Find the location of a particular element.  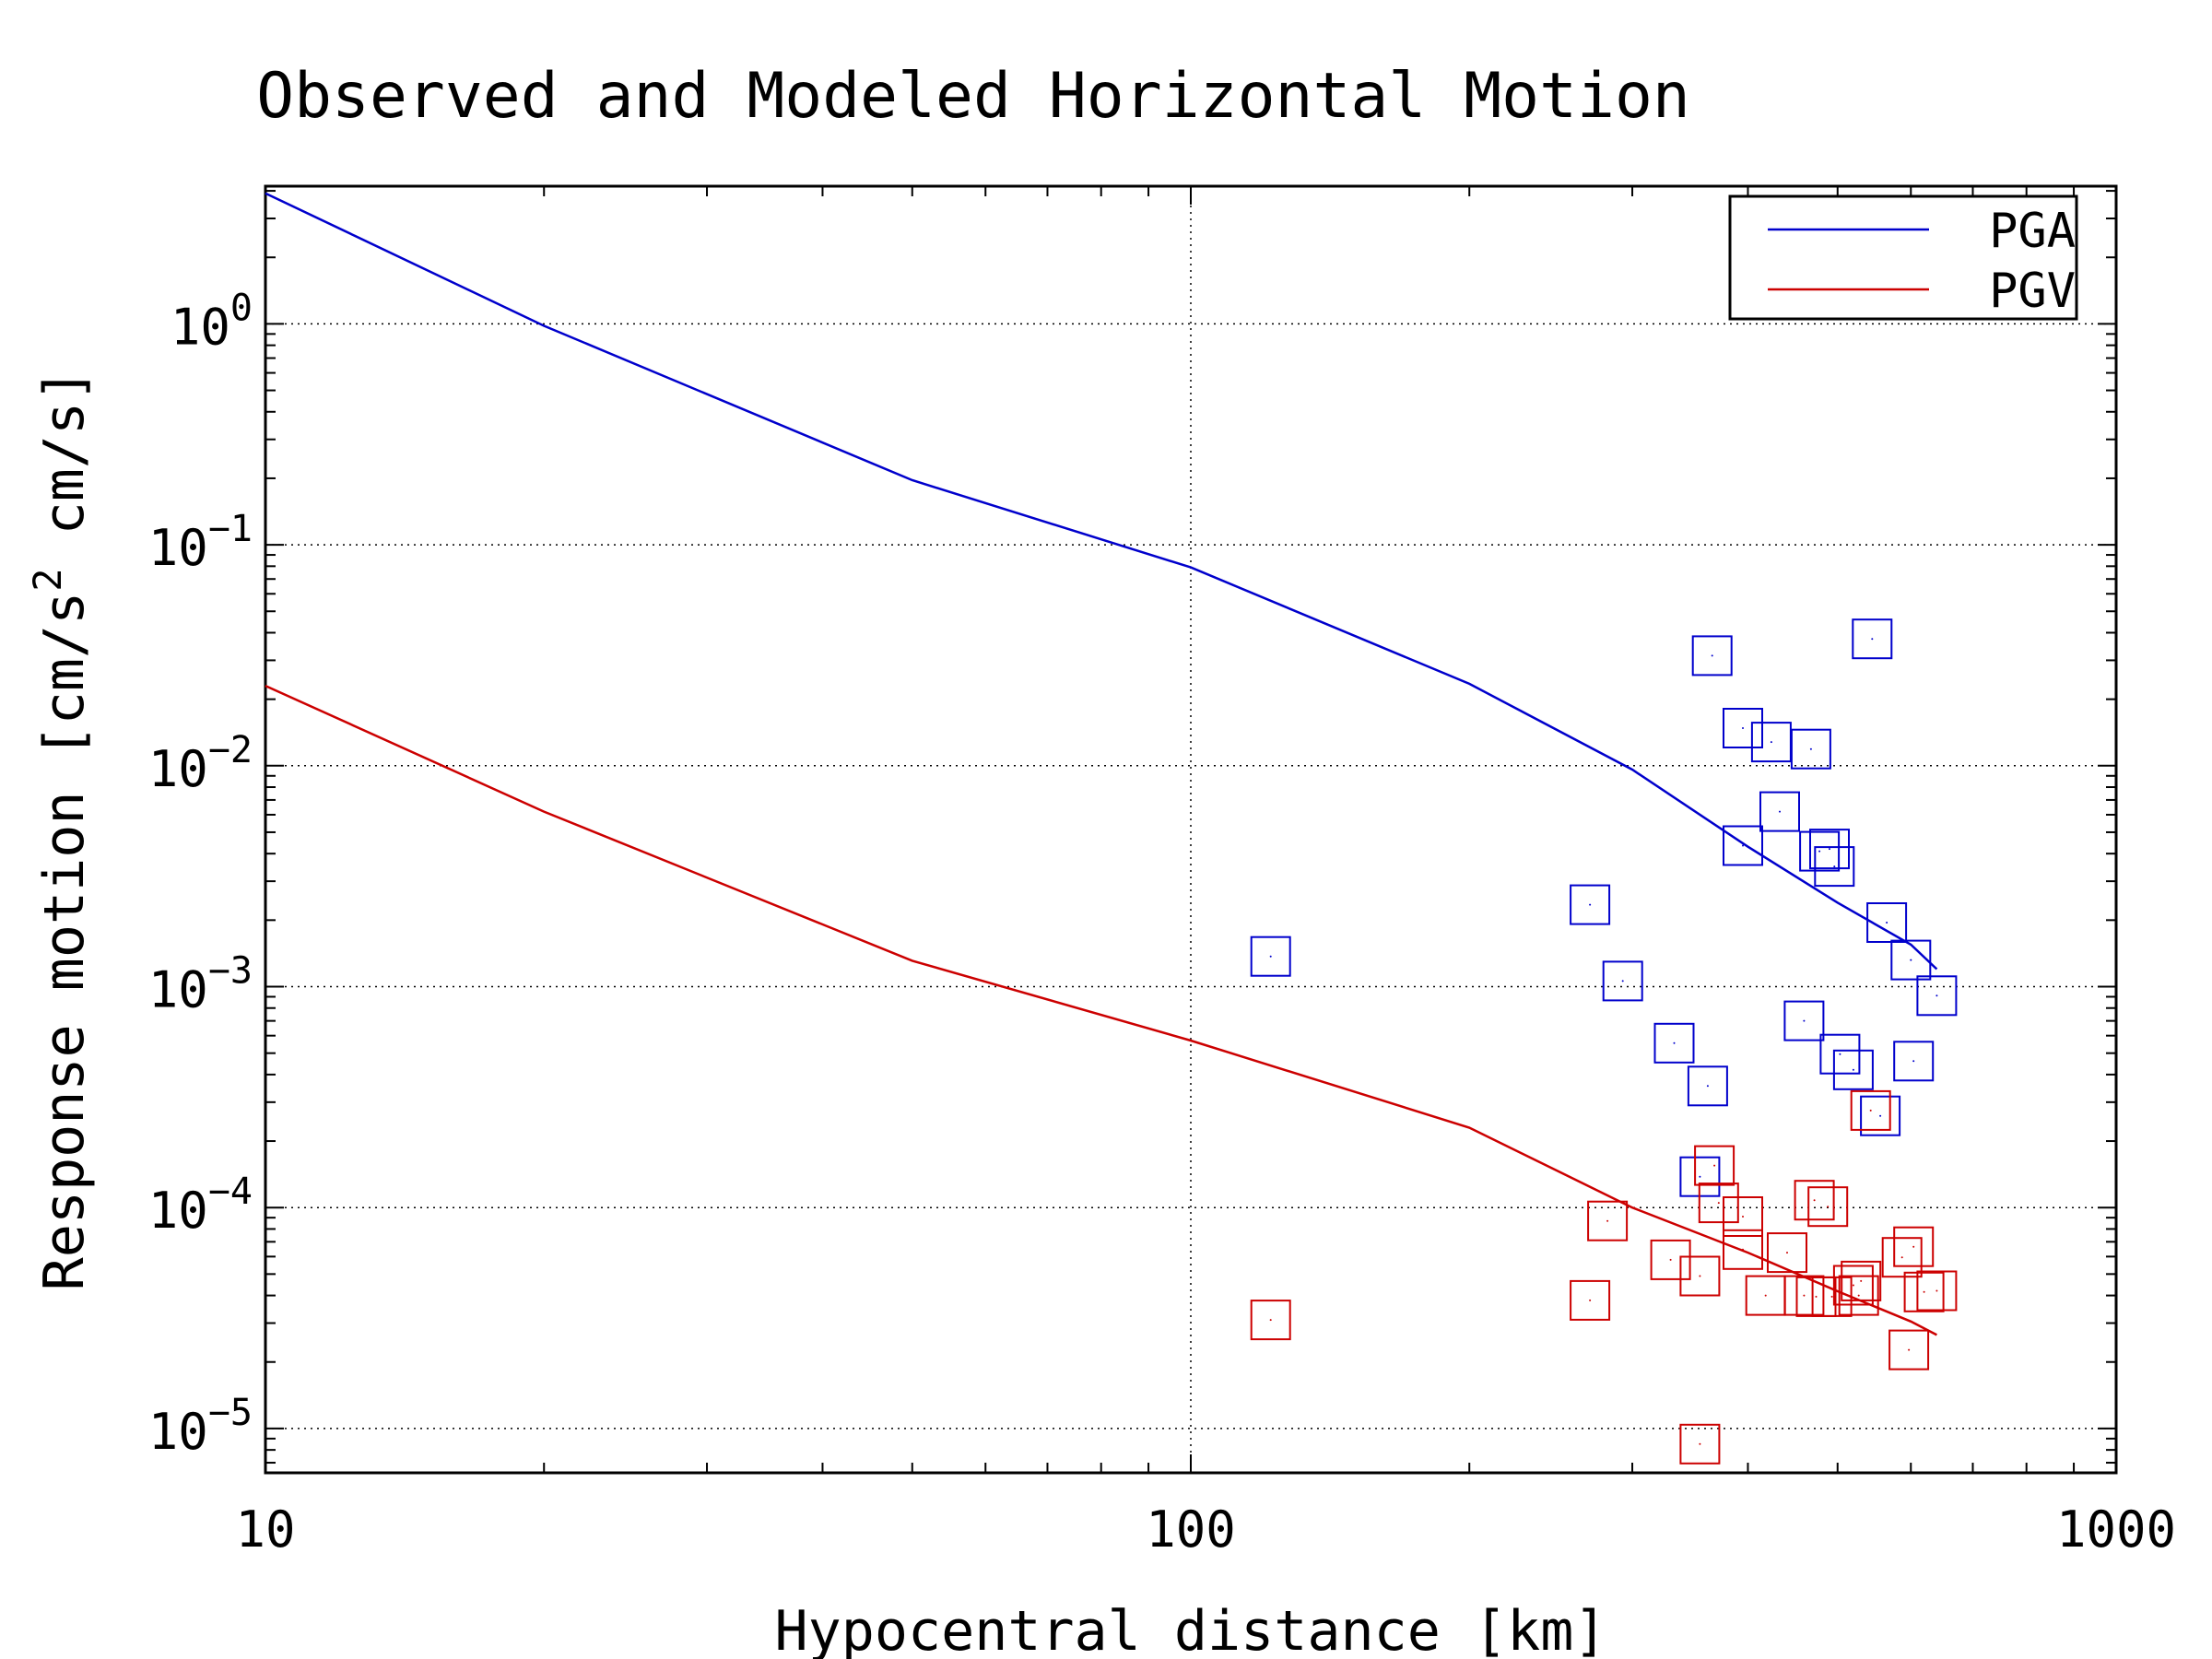

y-tick-label: 10⁻⁴ is located at coordinates (200, 1205).